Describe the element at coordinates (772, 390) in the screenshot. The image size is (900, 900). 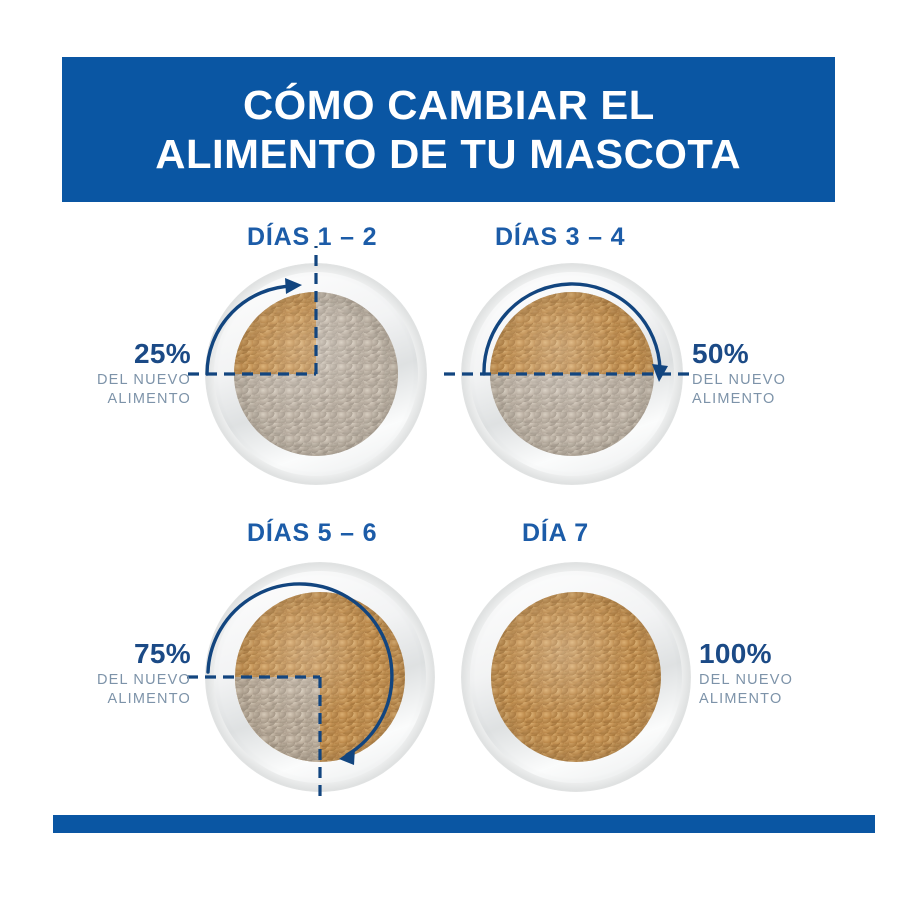
I see `percent-sublabel-days-3-4: DEL NUEVO ALIMENTO` at that location.